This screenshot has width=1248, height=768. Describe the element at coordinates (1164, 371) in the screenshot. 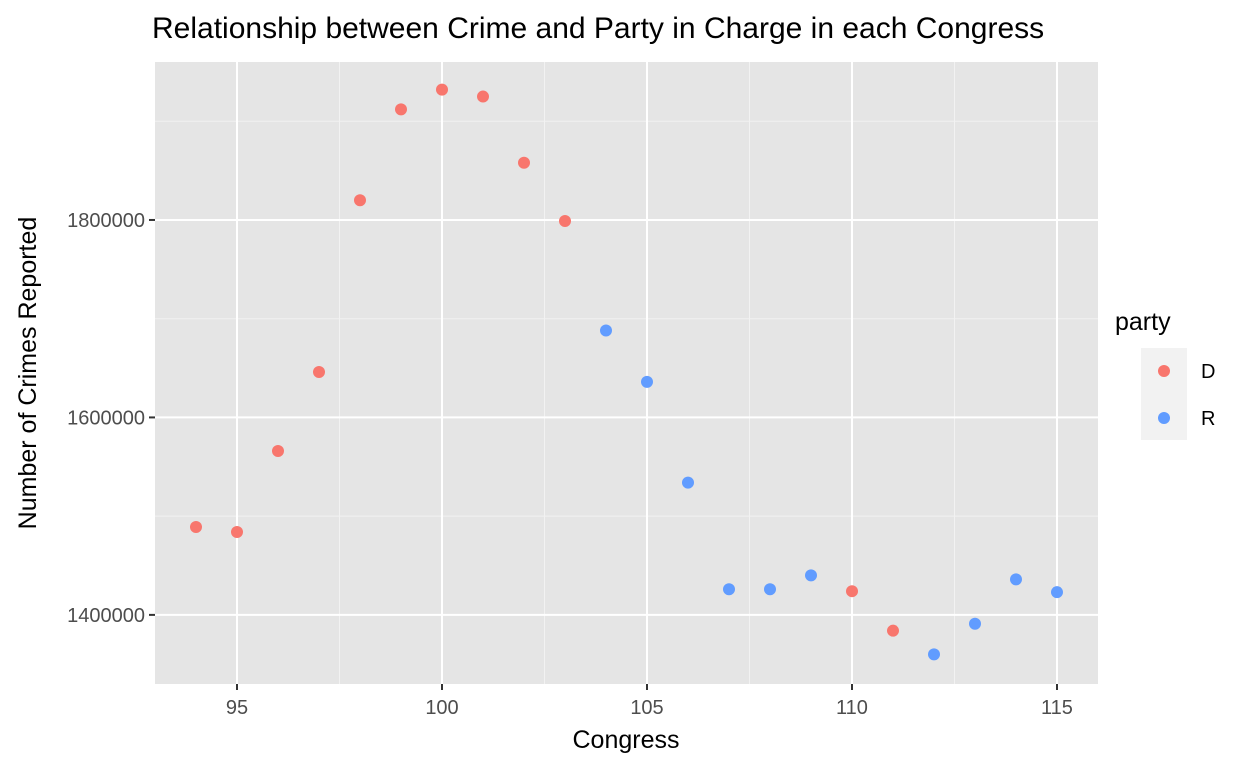

I see `legend-key-d` at that location.